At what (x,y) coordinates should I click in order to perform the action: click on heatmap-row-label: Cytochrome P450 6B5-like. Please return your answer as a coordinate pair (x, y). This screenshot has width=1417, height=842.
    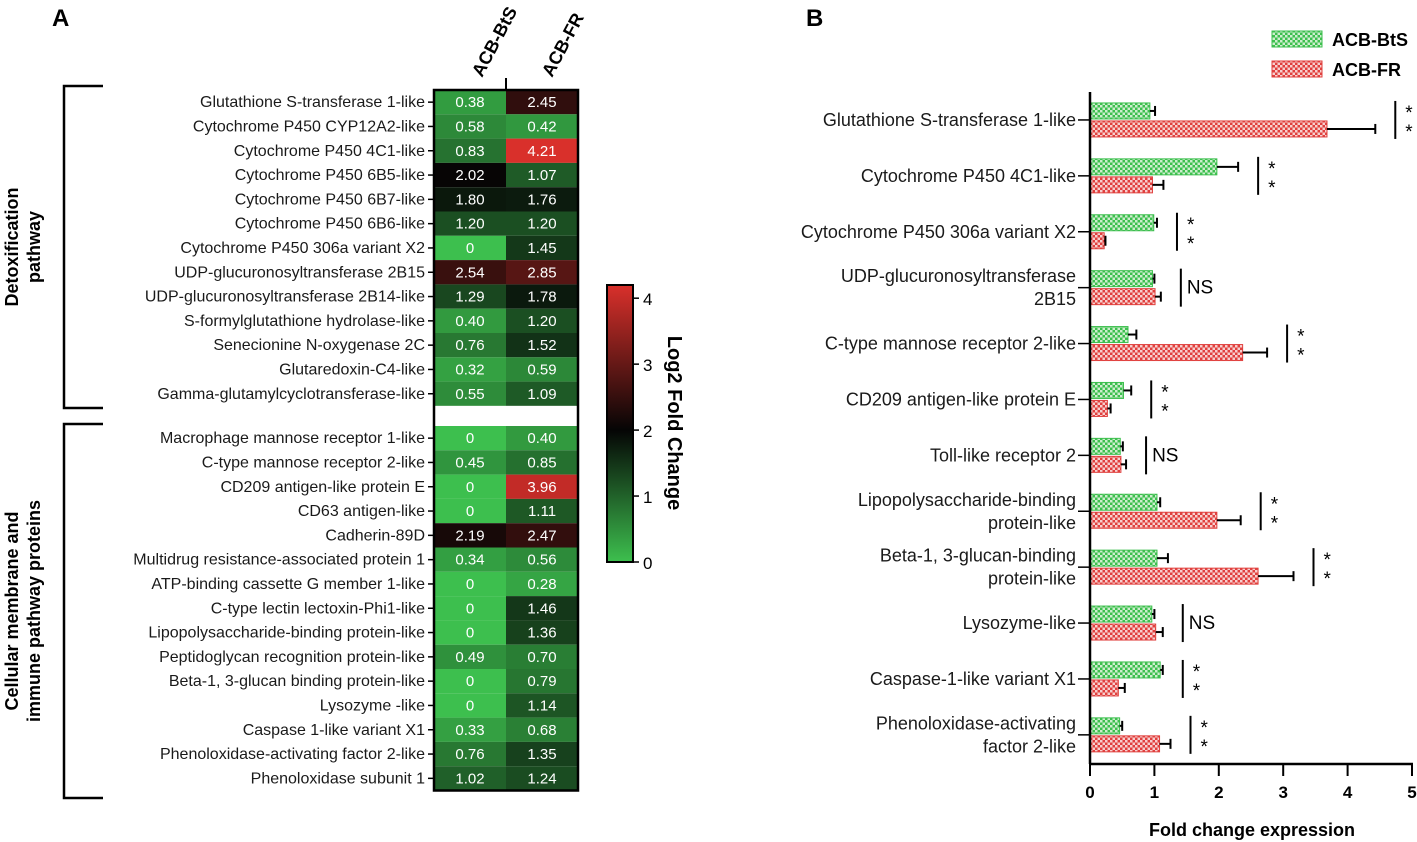
    Looking at the image, I should click on (330, 175).